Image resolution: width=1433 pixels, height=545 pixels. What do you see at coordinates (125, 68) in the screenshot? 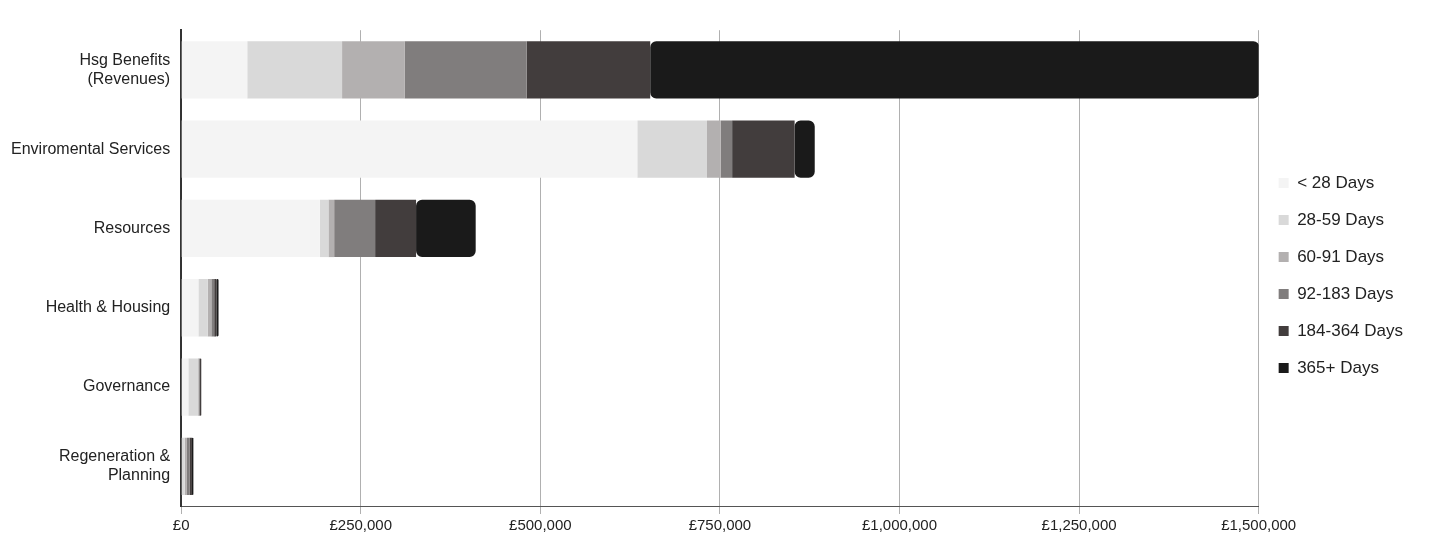
I see `y-tick-label: Hsg Benefits (Revenues)` at bounding box center [125, 68].